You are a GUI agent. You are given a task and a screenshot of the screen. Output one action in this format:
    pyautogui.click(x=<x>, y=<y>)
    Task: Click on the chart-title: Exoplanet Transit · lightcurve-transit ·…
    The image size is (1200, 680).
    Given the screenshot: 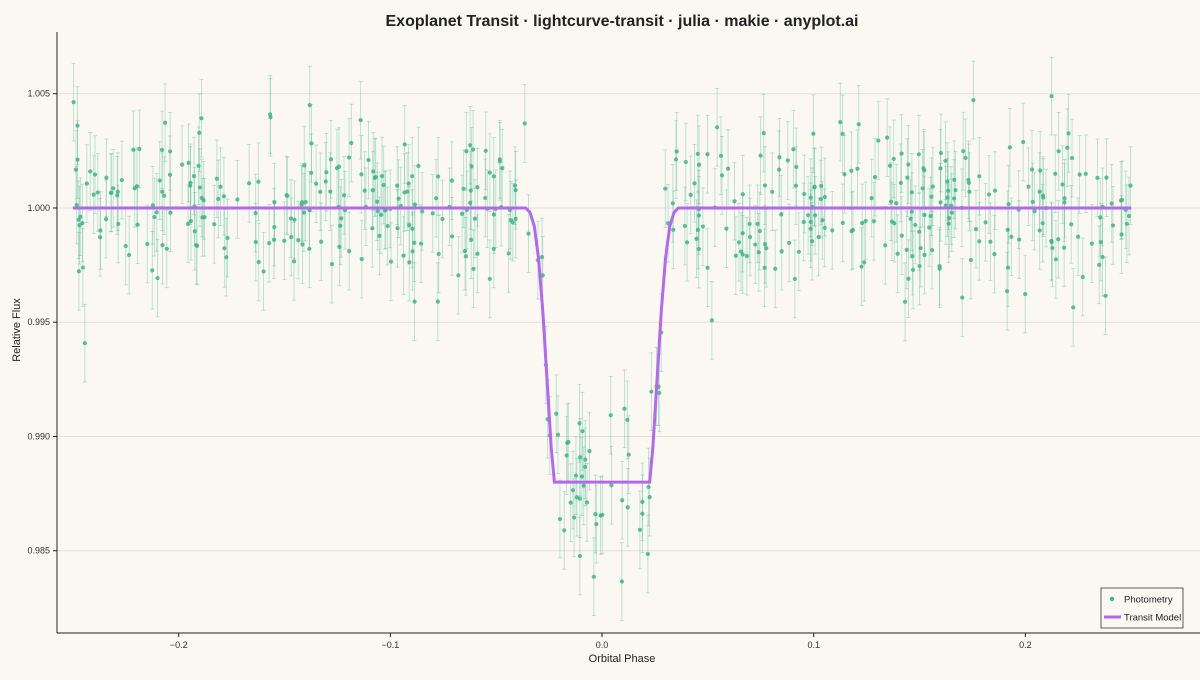 What is the action you would take?
    pyautogui.click(x=622, y=21)
    